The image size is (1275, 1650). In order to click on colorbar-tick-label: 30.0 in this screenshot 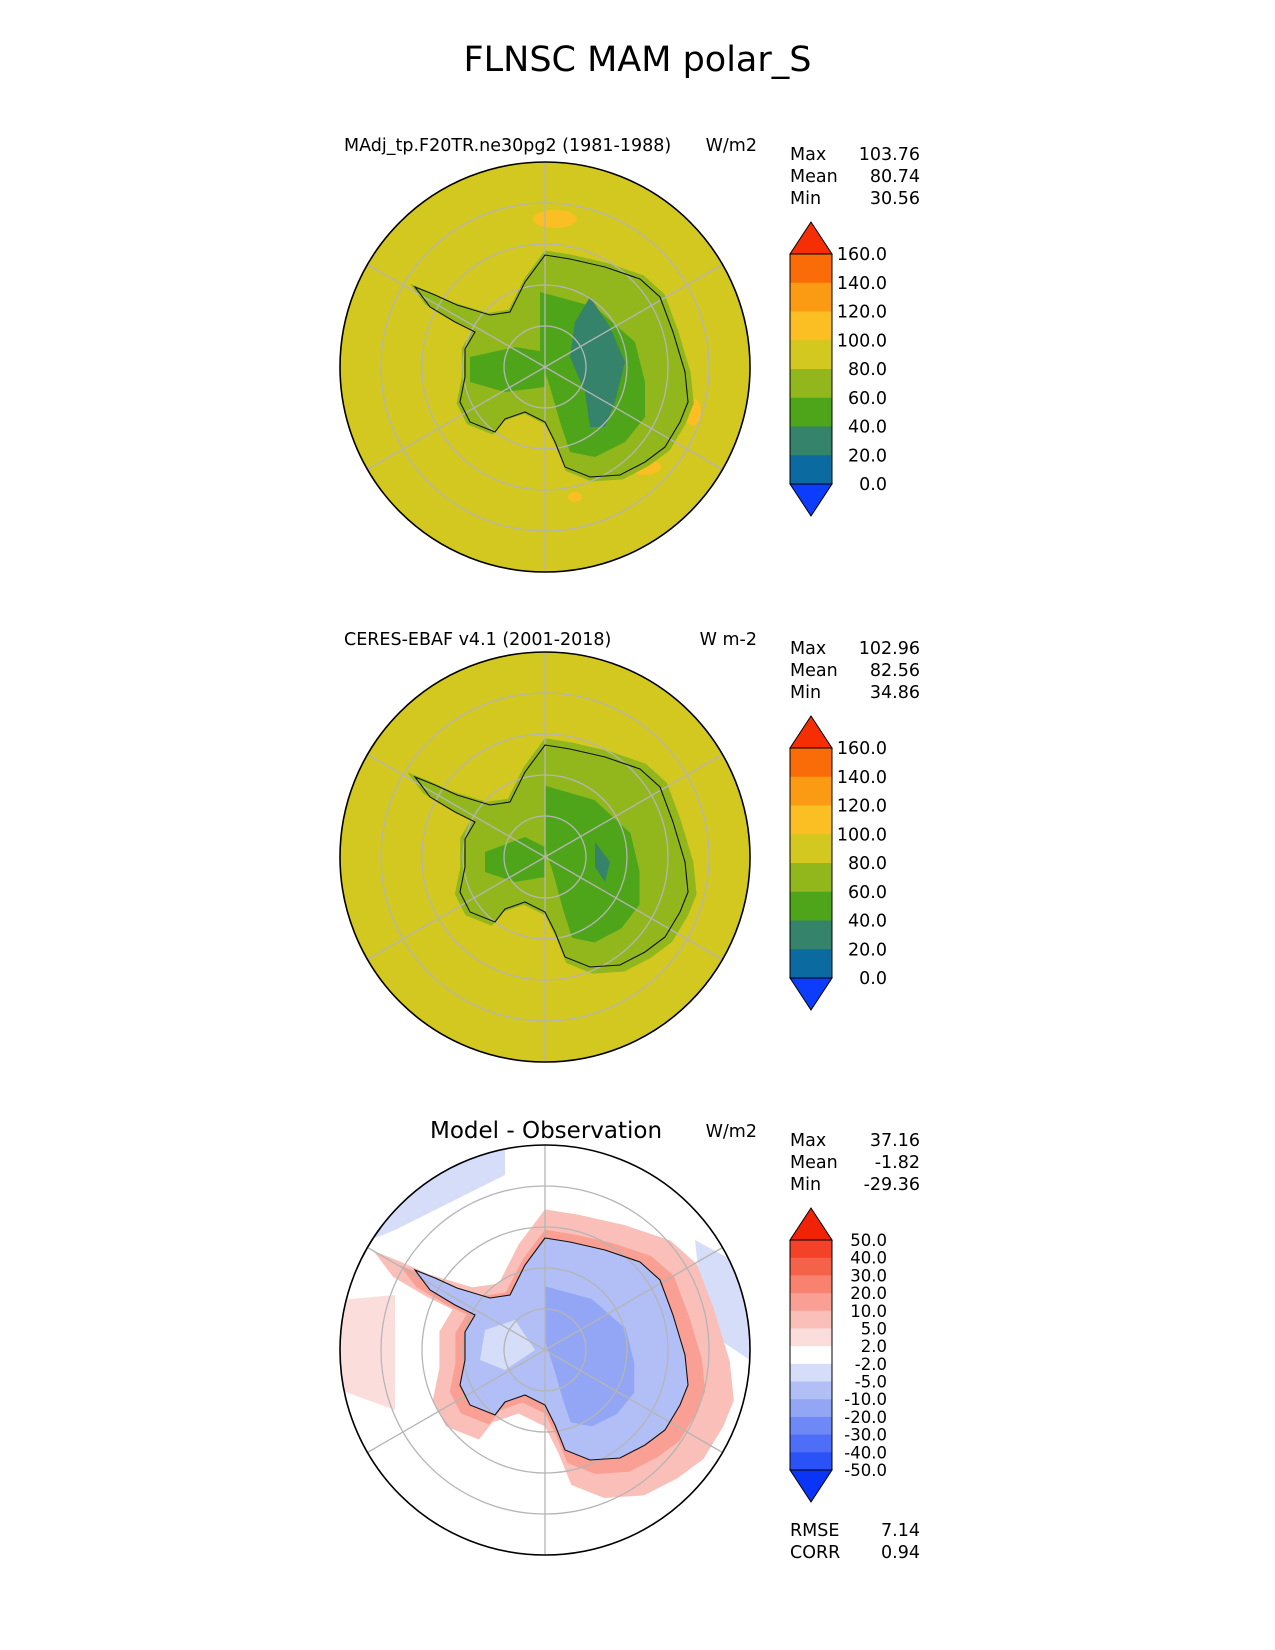, I will do `click(868, 1275)`.